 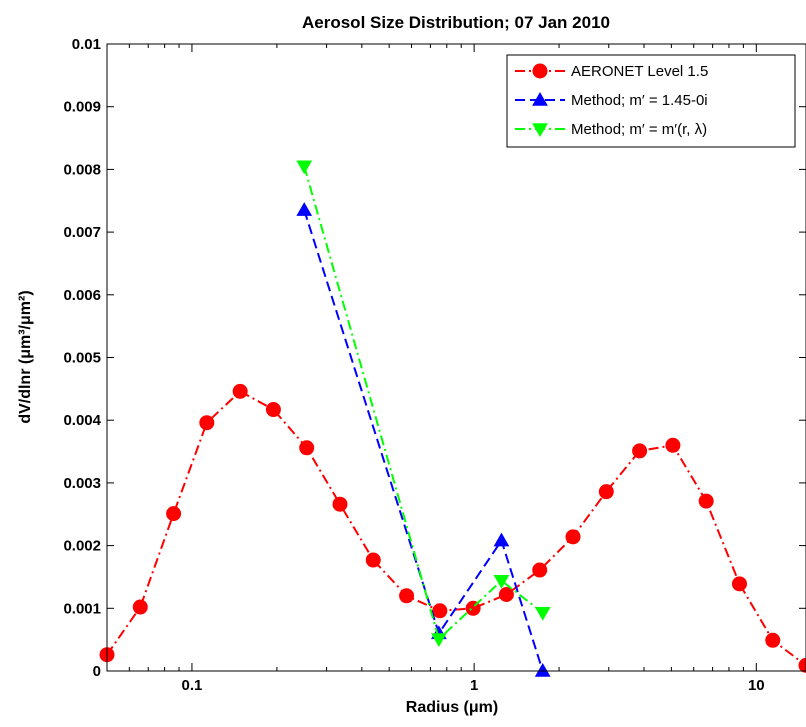 What do you see at coordinates (82, 420) in the screenshot?
I see `y-tick-label: 0.004` at bounding box center [82, 420].